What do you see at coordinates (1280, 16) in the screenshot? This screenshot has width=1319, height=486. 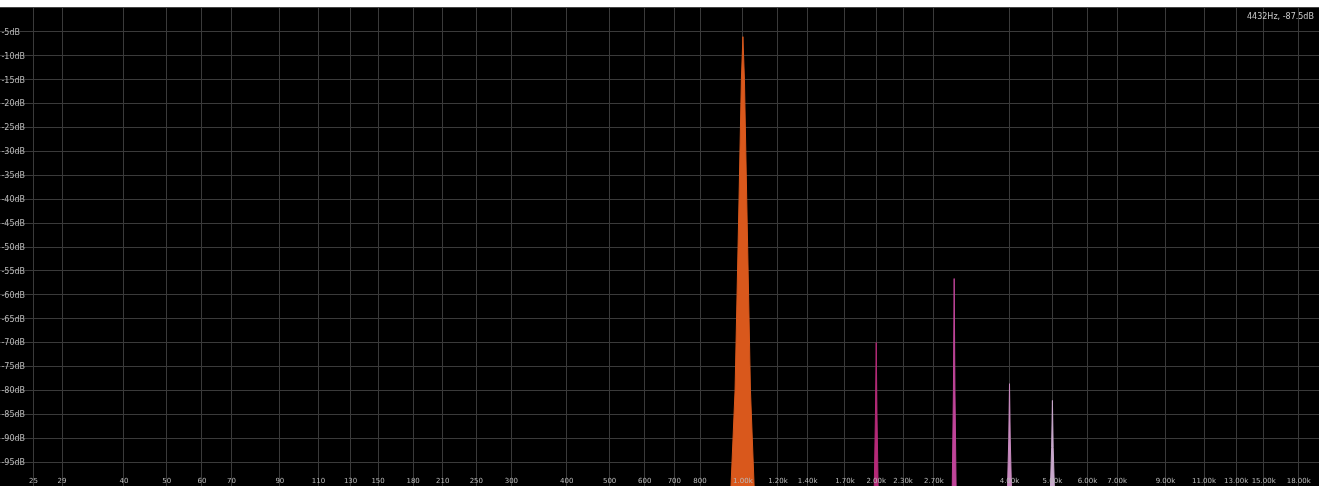 I see `annotation: 4432Hz, -87.5dB` at bounding box center [1280, 16].